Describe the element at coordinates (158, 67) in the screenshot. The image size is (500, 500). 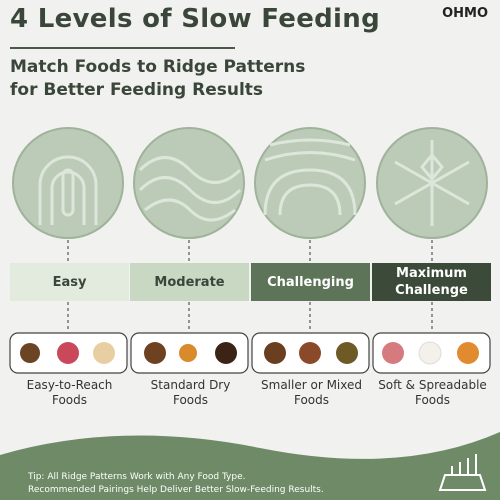
I see `subtitle: Match Foods to Ridge Patterns` at that location.